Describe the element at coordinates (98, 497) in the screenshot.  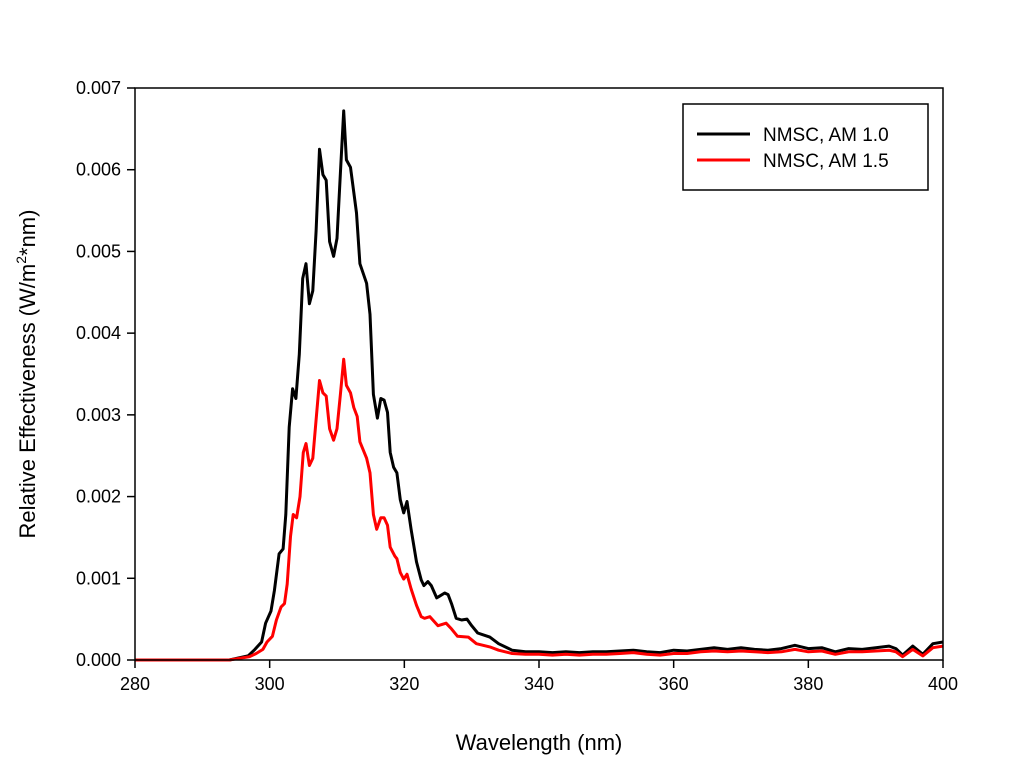
I see `y-tick-label: 0.002` at that location.